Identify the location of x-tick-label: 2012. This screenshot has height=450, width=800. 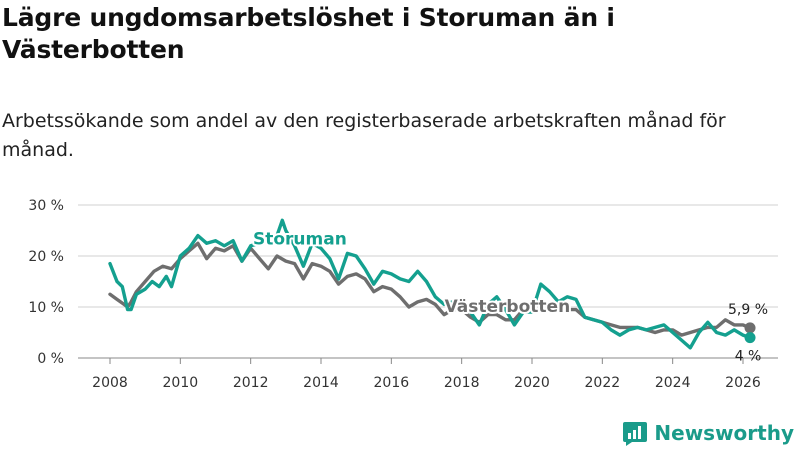
(251, 383).